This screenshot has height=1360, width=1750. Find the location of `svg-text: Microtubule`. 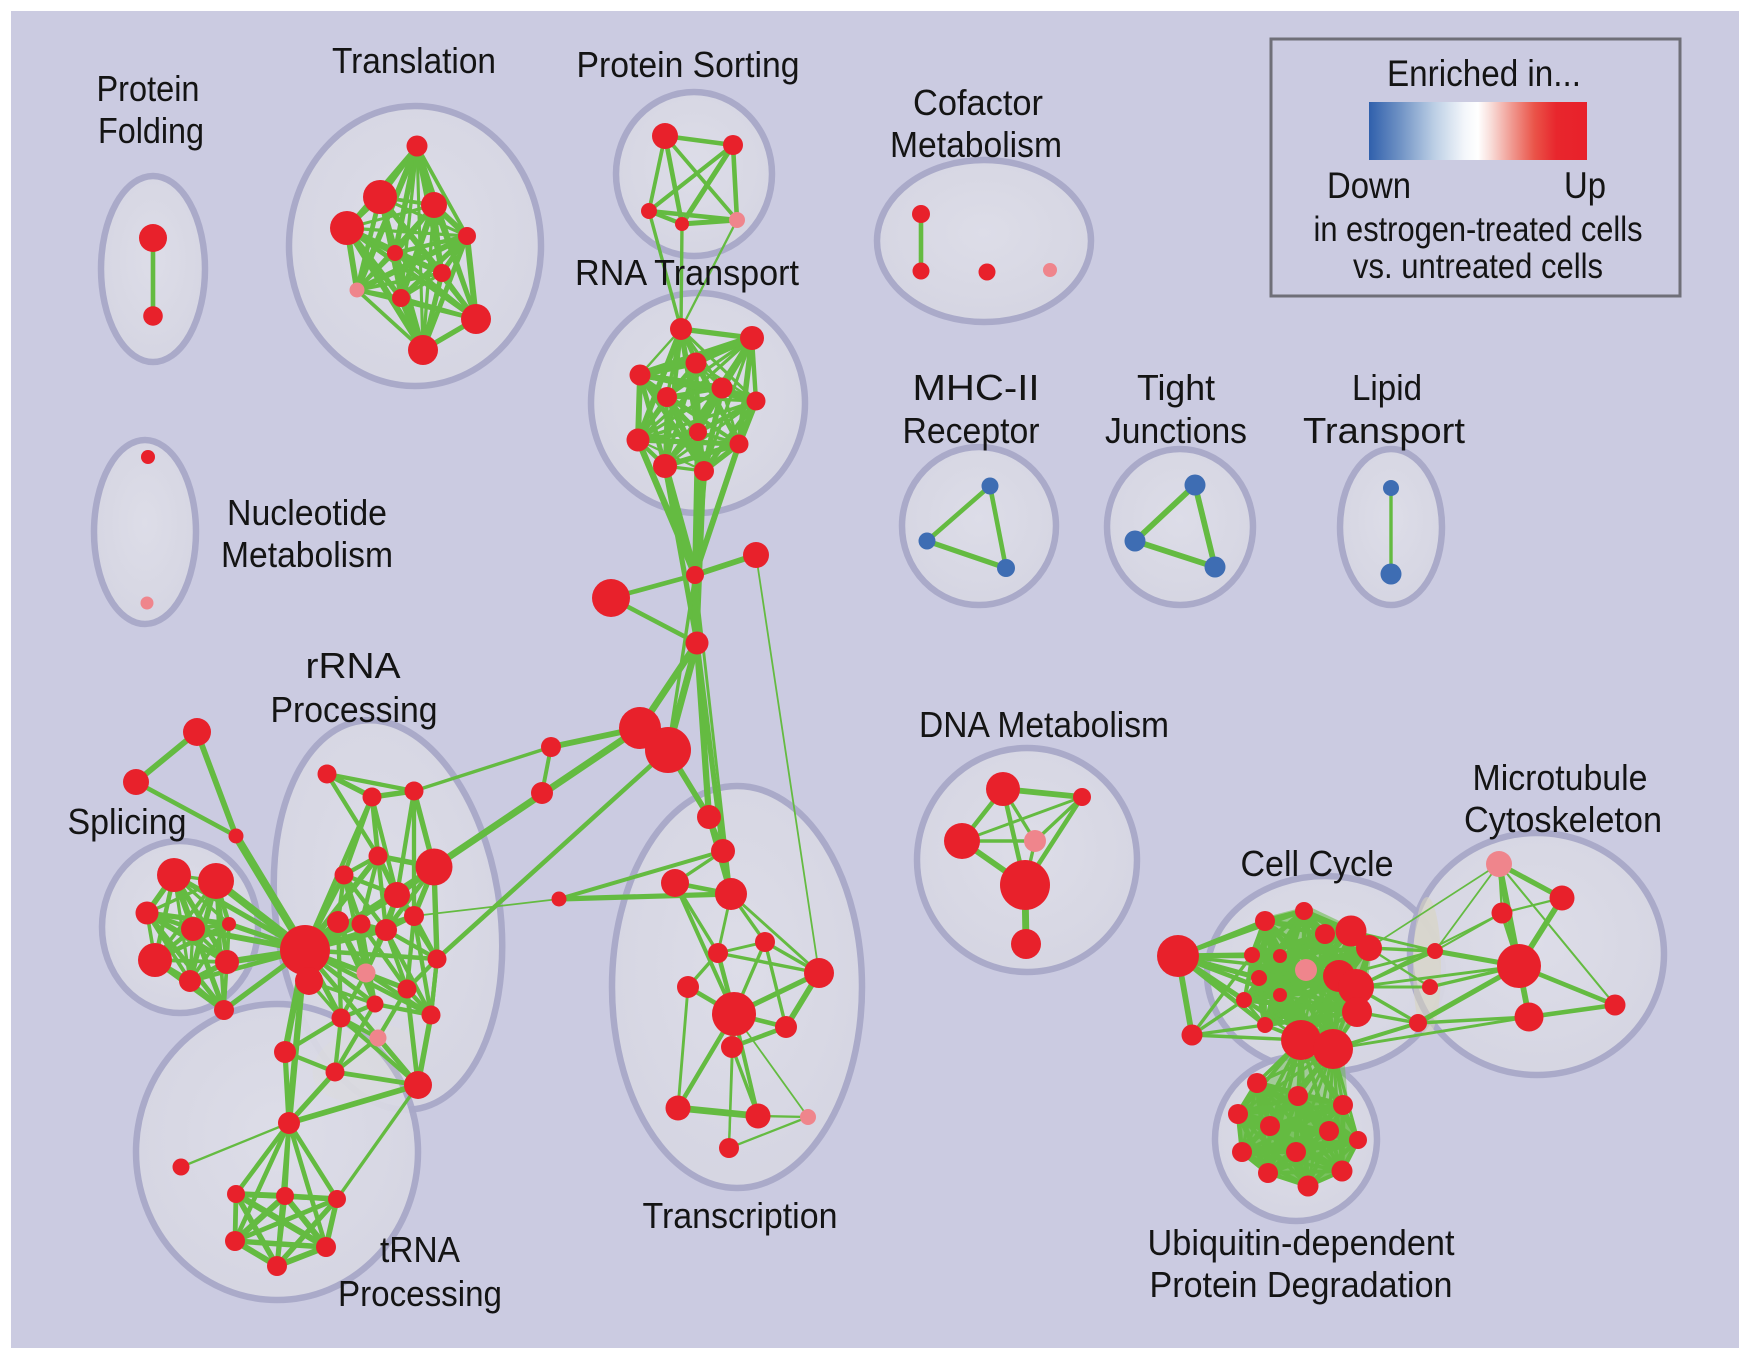

svg-text: Microtubule is located at coordinates (1560, 777).